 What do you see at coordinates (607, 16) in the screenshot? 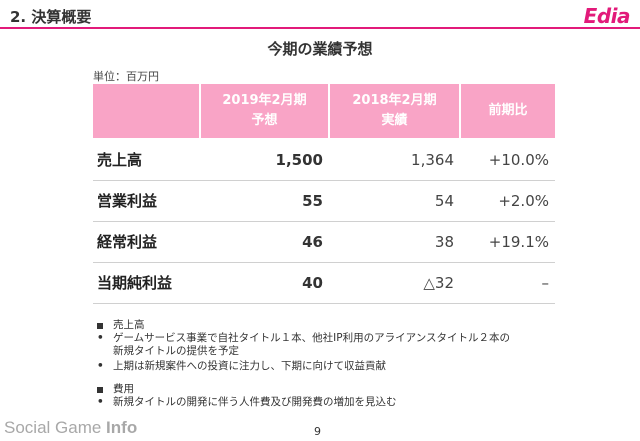
I see `company-logo: Edia` at bounding box center [607, 16].